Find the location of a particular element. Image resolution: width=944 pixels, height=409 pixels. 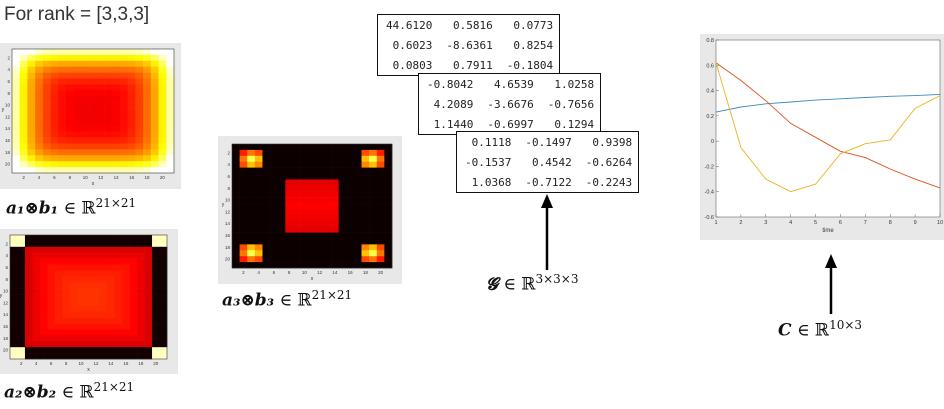

cell: 1.0368 is located at coordinates (491, 182).